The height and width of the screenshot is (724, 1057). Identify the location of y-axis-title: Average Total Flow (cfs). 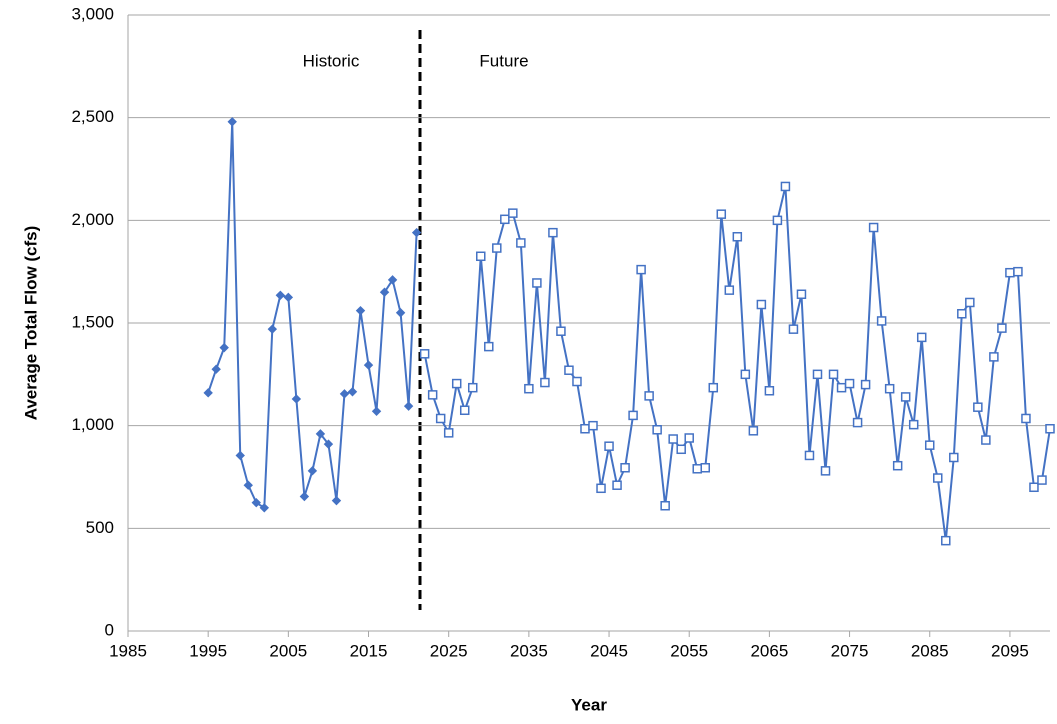
(30, 323).